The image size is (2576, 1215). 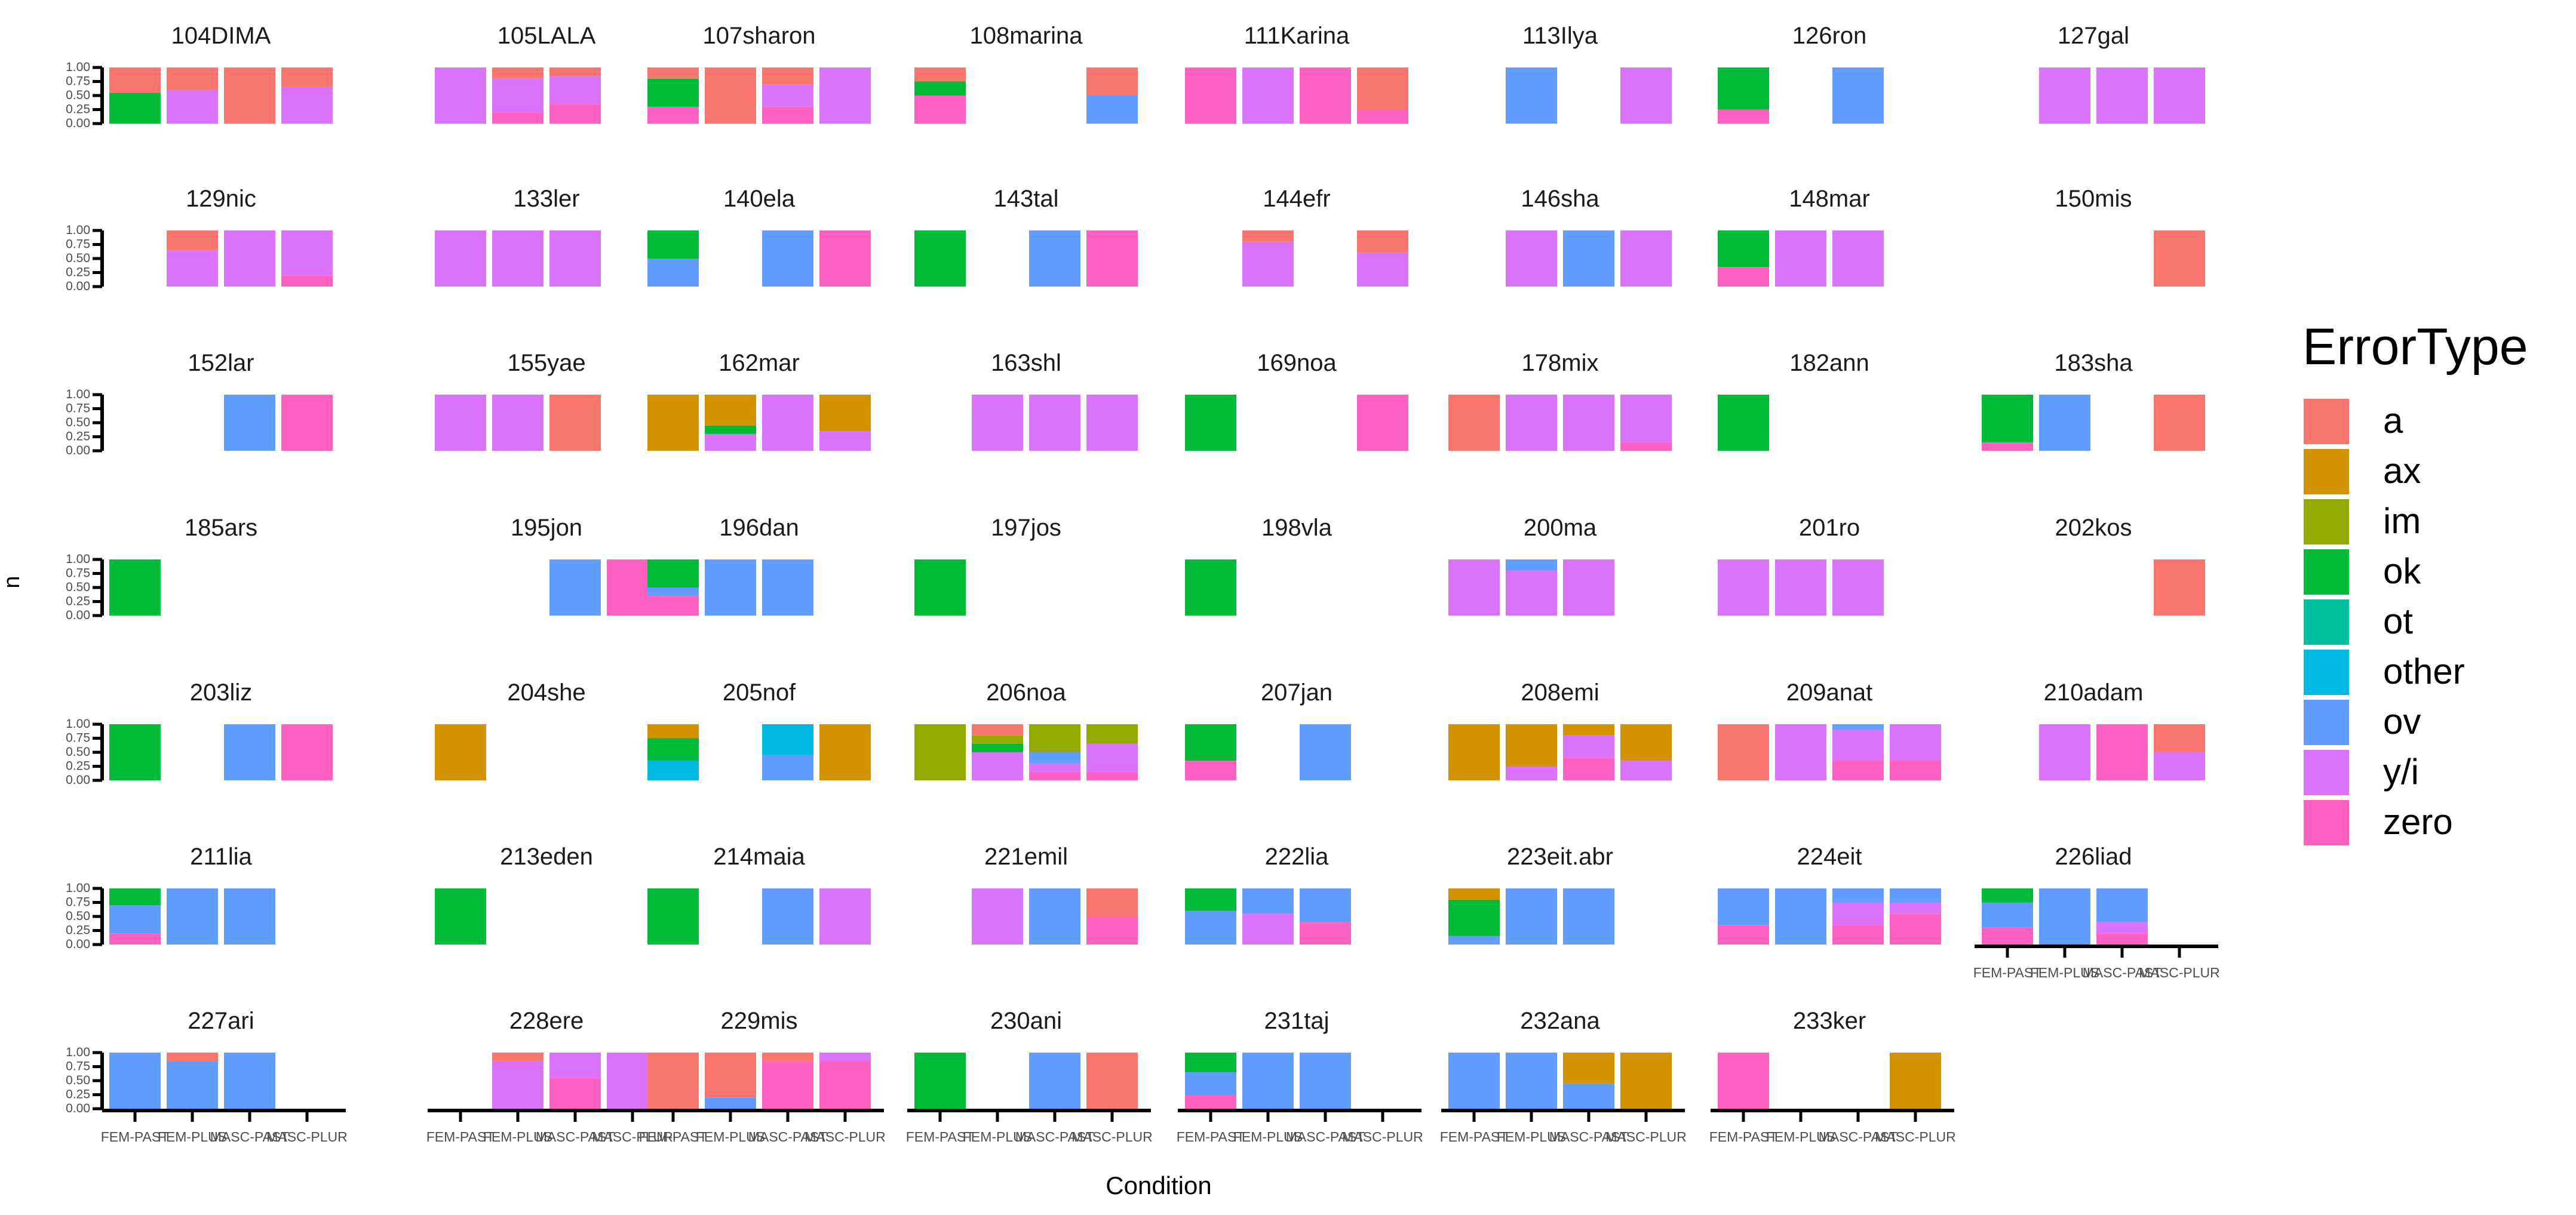 I want to click on legend-label: y/i, so click(x=2401, y=772).